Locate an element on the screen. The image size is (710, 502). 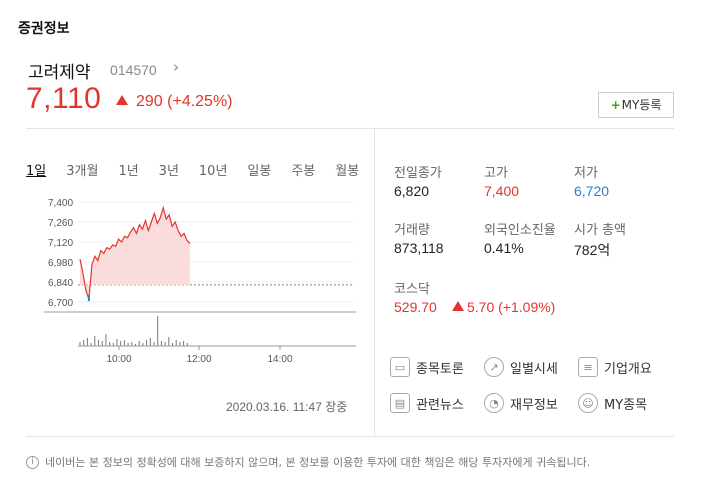
x-tick-label: 10:00 is located at coordinates (118, 359).